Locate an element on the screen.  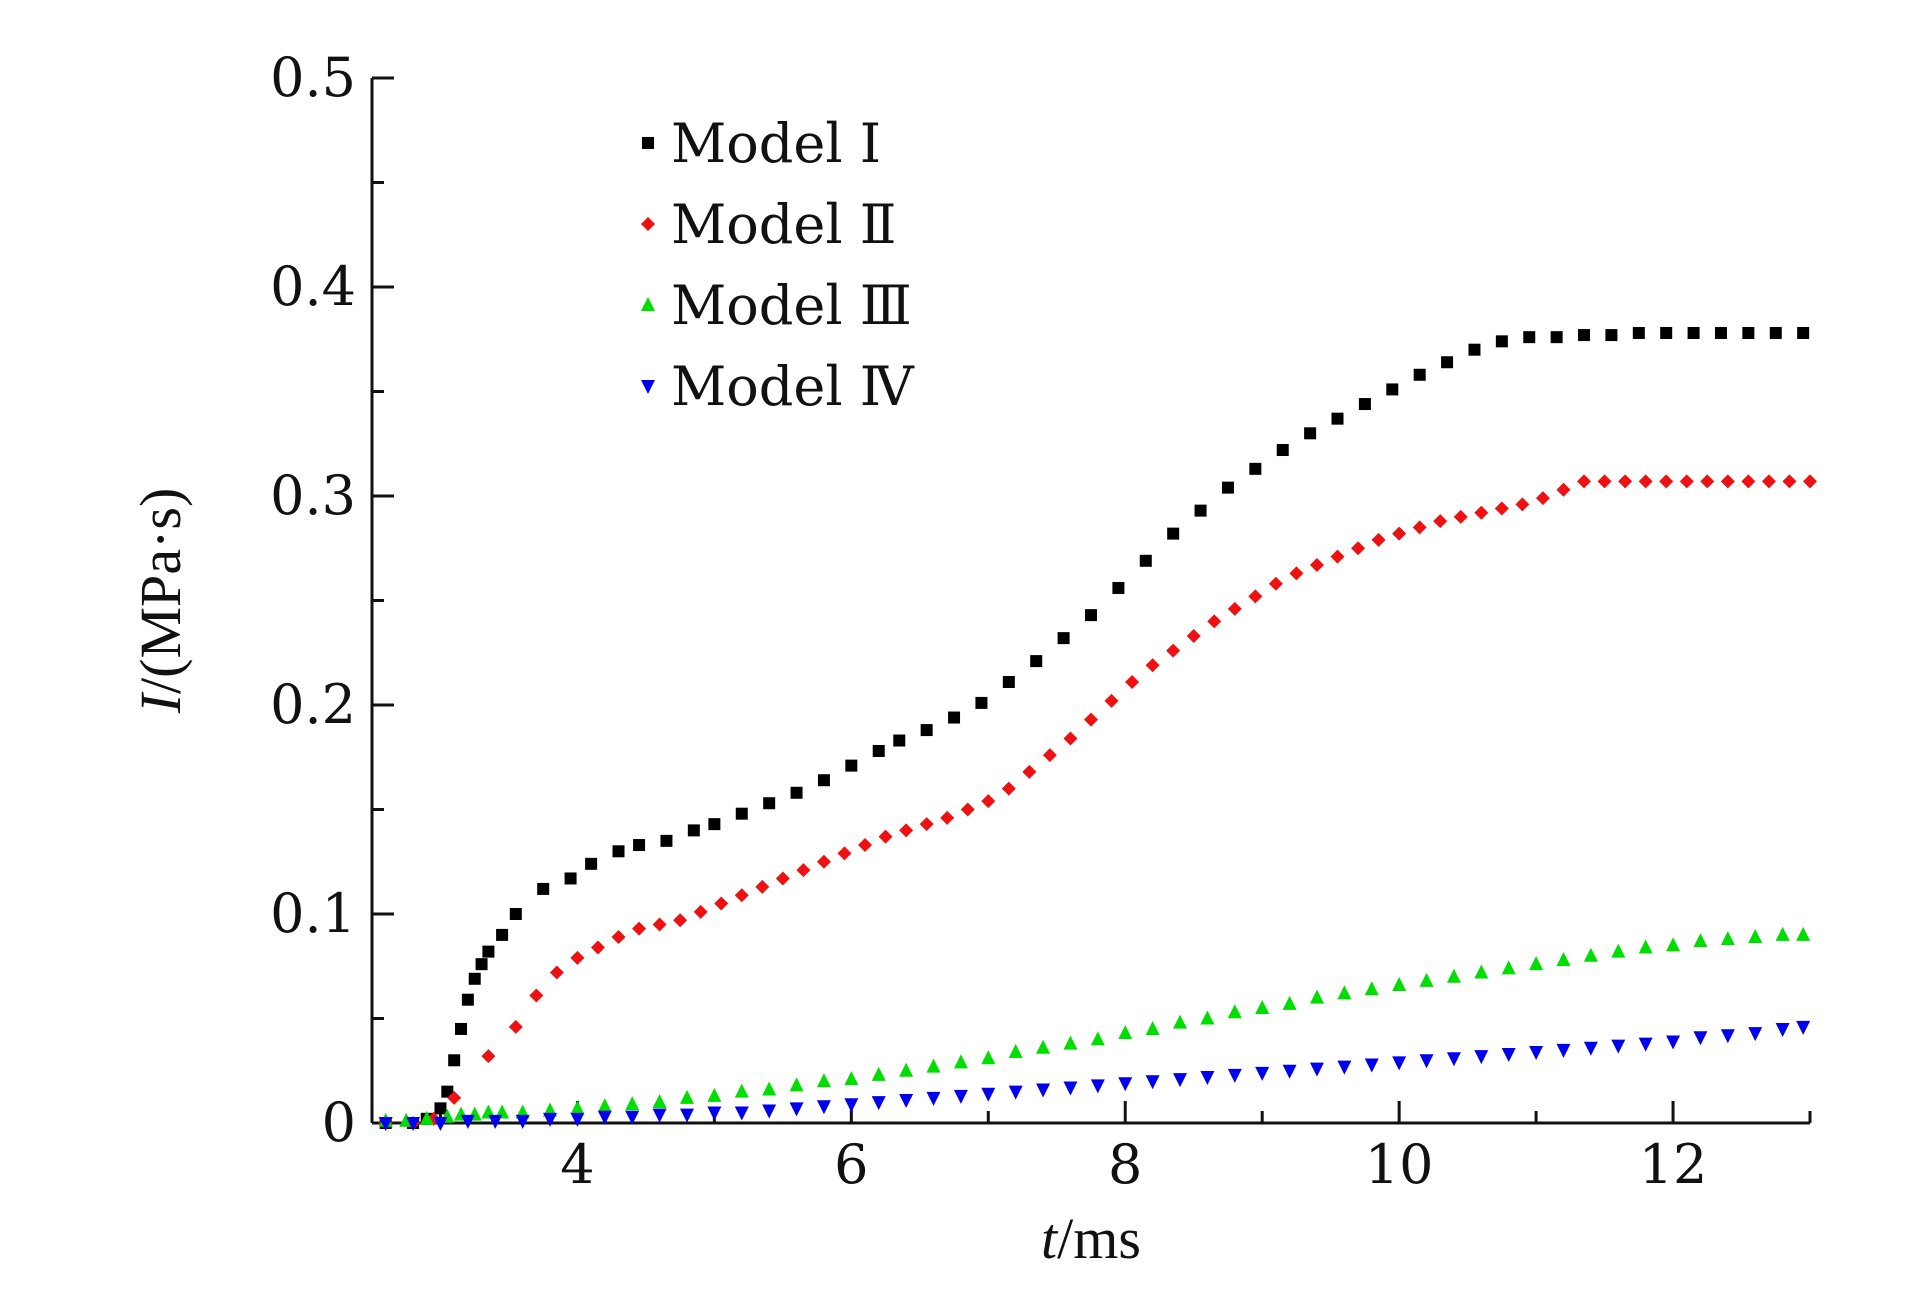
legend-label: Model Ⅰ is located at coordinates (776, 143).